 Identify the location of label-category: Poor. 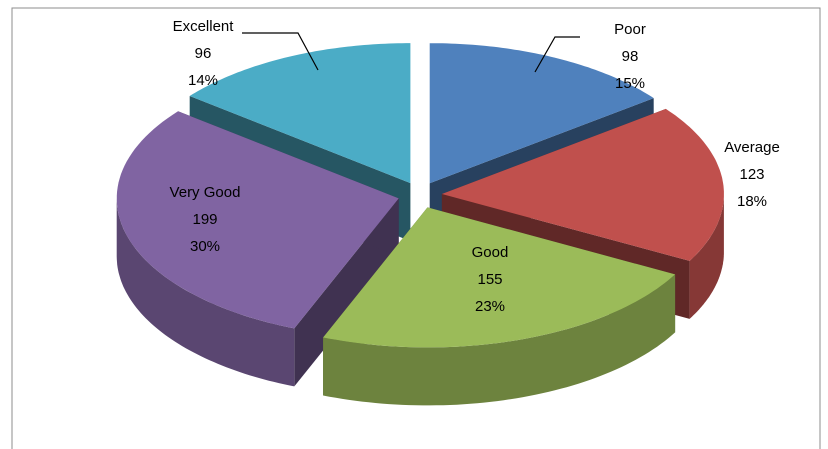
(630, 29).